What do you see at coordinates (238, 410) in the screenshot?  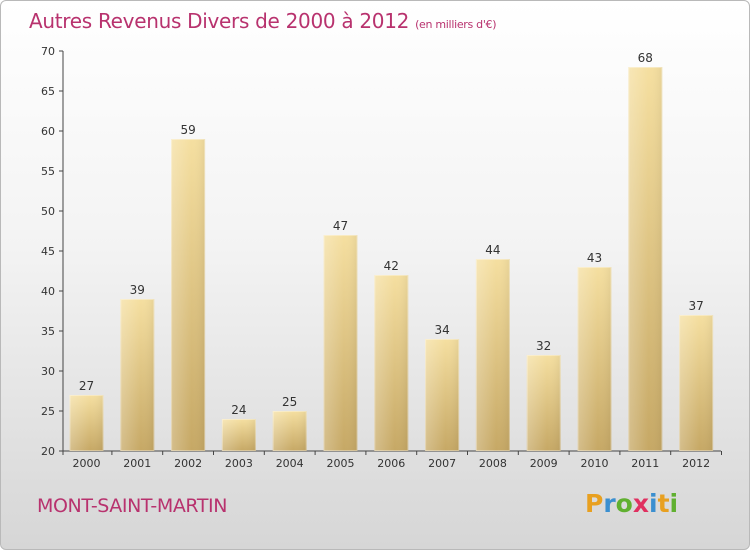 I see `data-label: 24` at bounding box center [238, 410].